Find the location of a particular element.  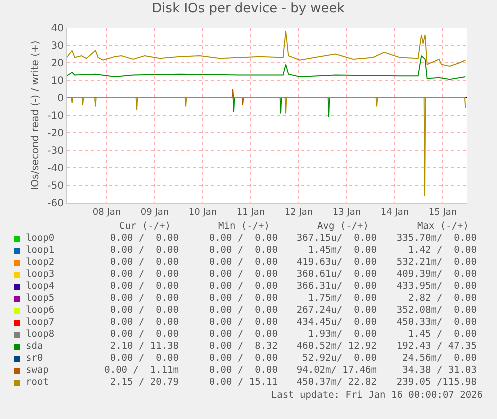

text: Last update: Fri Jan 16 00:00:07 2026 is located at coordinates (377, 396).